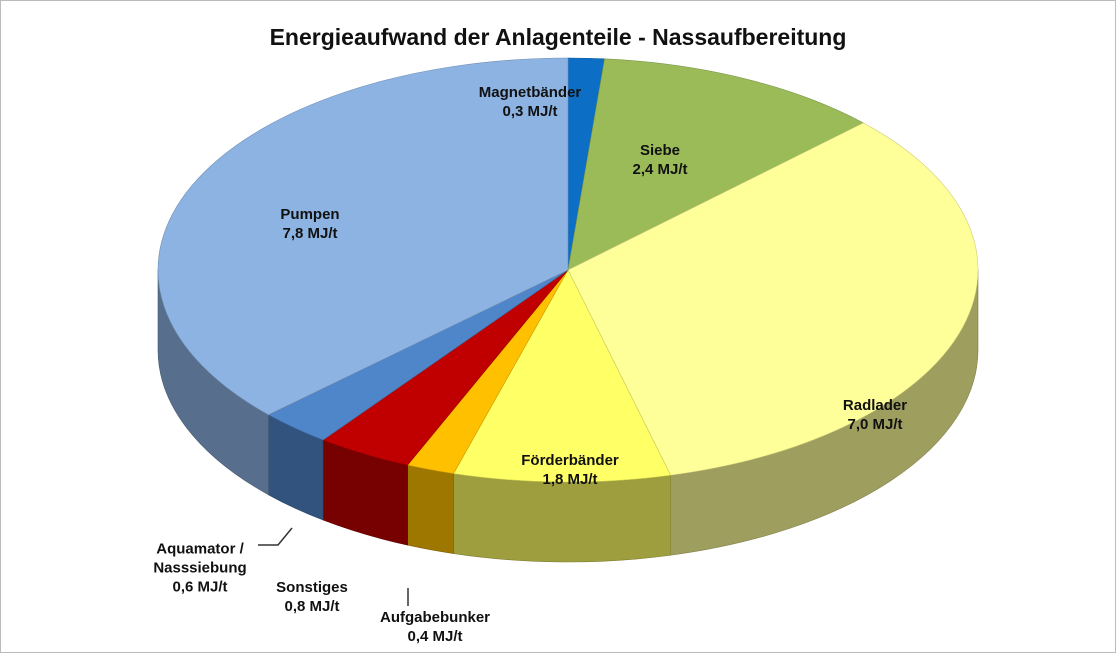 The image size is (1116, 653). What do you see at coordinates (570, 460) in the screenshot?
I see `category-label: Förderbänder` at bounding box center [570, 460].